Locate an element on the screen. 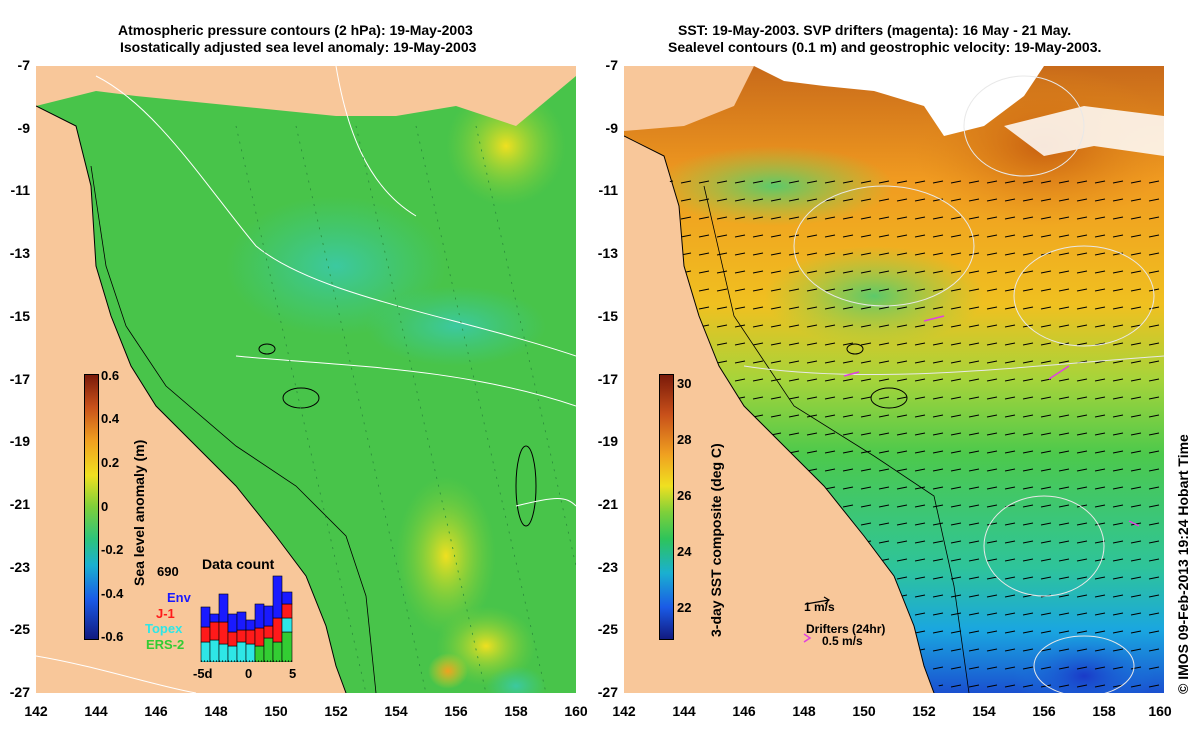  right-colorbar is located at coordinates (666, 507).